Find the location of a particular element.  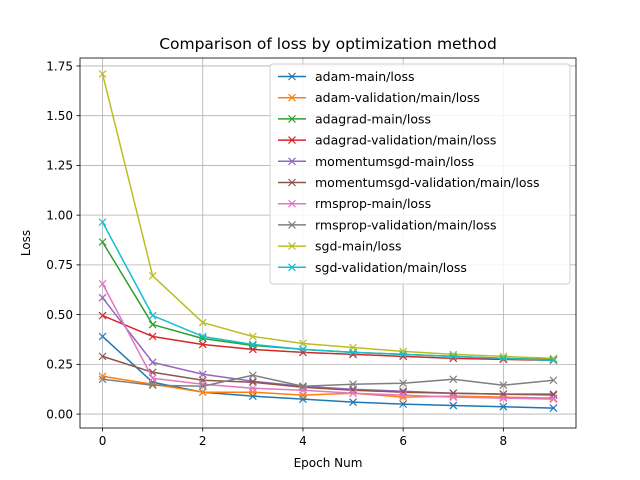

legend-label: adagrad-main/loss is located at coordinates (373, 118).